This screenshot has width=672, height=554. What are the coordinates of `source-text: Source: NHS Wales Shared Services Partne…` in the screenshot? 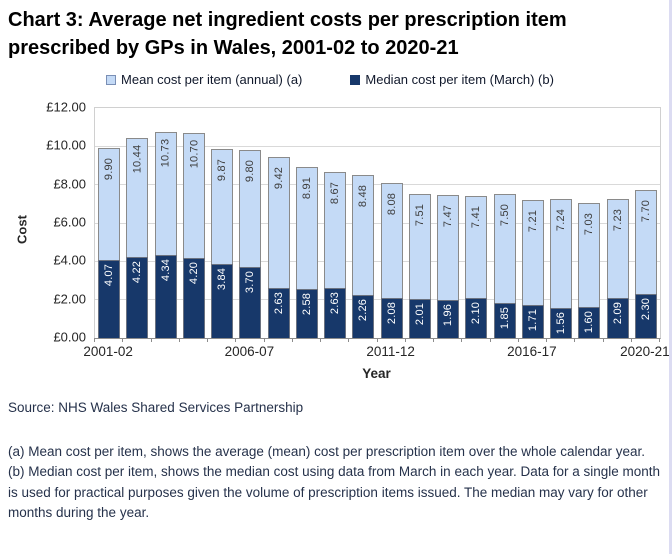 It's located at (156, 407).